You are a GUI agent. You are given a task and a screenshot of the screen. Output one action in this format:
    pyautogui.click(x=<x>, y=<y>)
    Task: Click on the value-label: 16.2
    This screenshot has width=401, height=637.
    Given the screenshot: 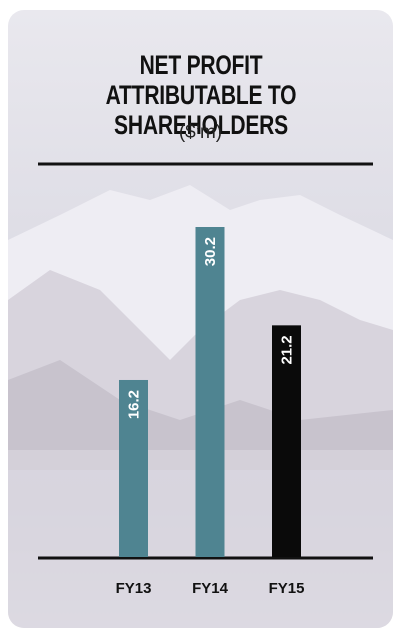 What is the action you would take?
    pyautogui.click(x=134, y=404)
    